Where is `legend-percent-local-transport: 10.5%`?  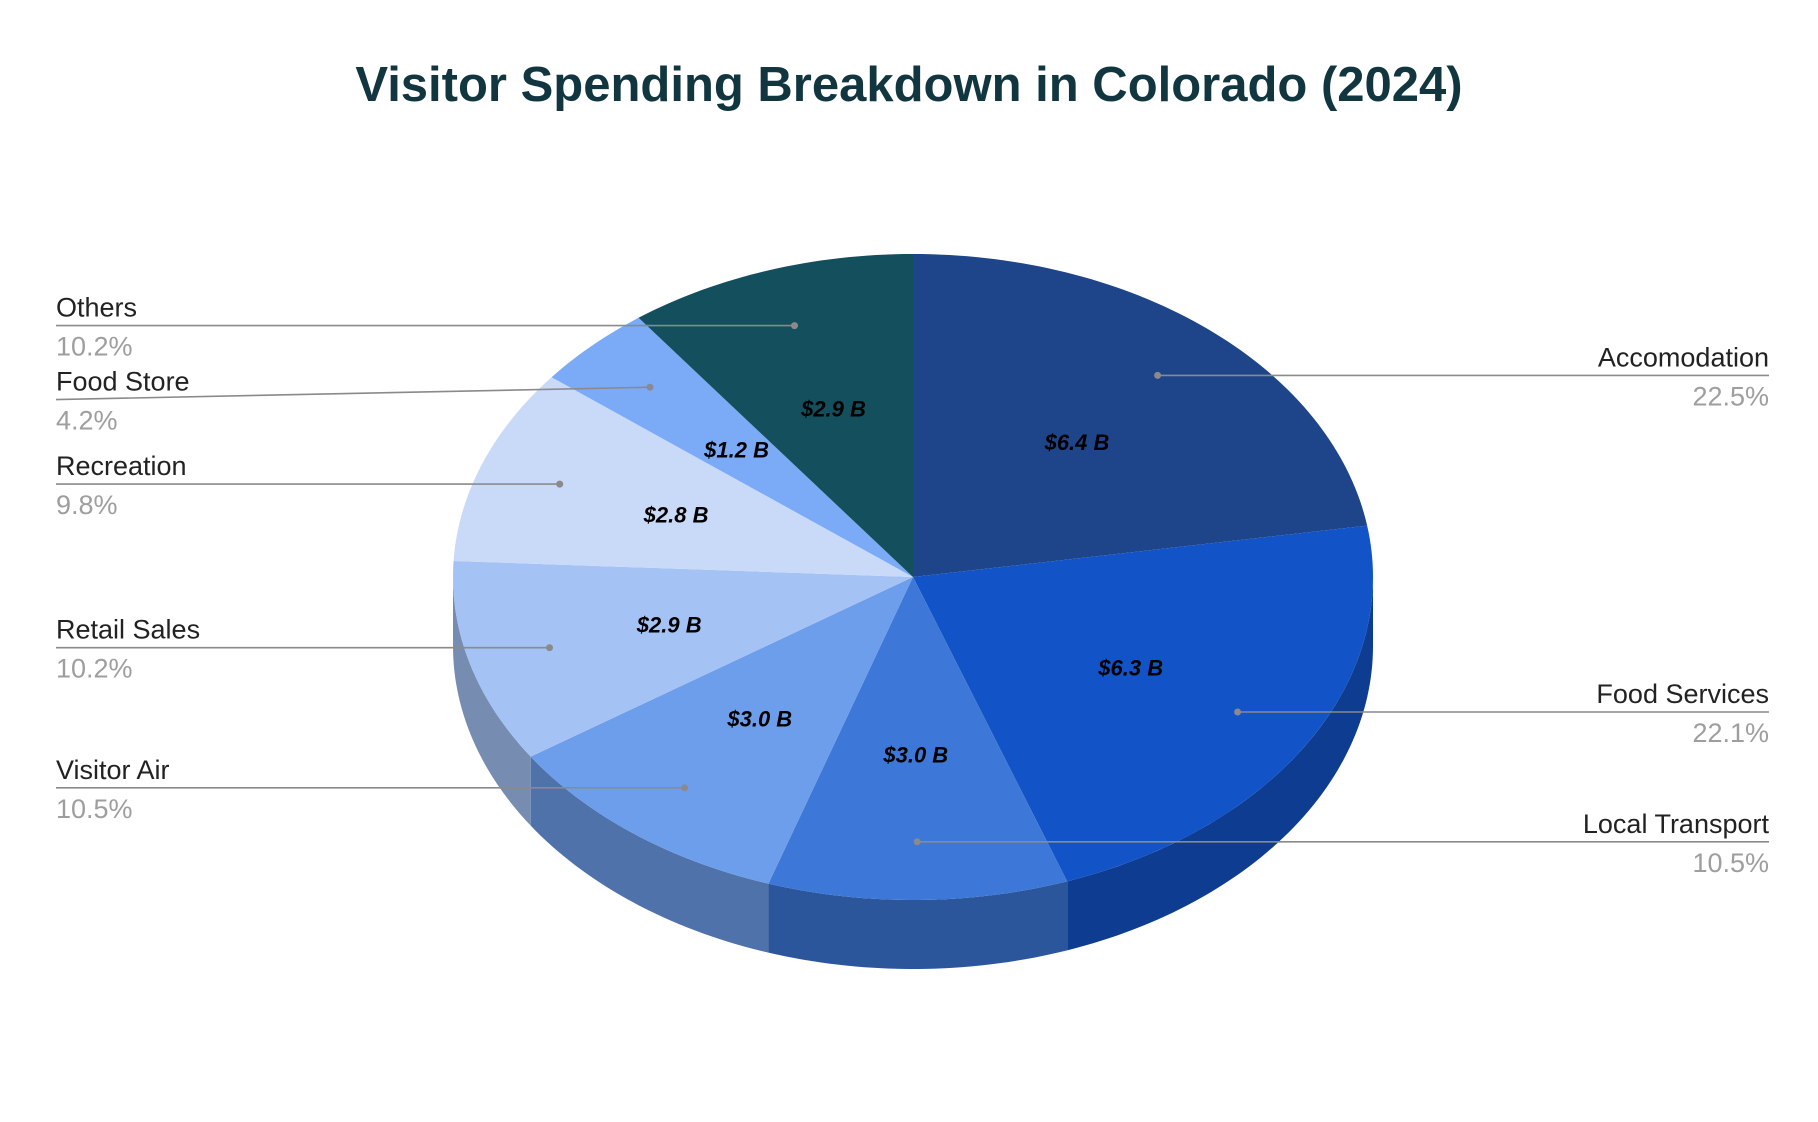
legend-percent-local-transport: 10.5% is located at coordinates (1730, 863).